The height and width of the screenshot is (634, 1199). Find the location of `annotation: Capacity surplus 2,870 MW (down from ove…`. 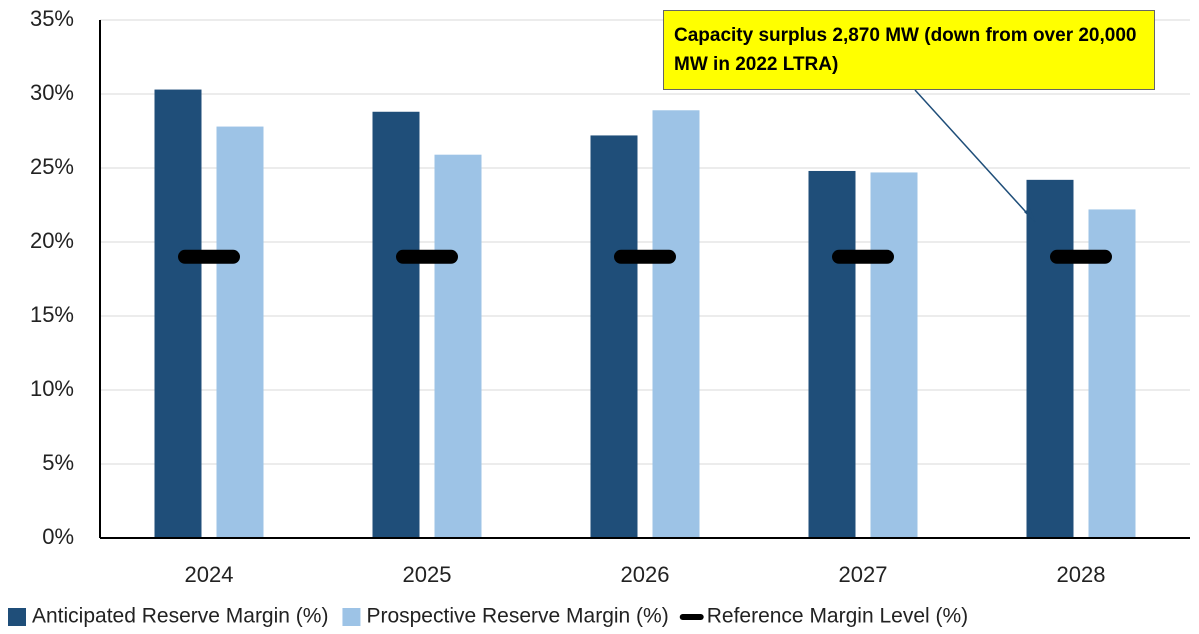

annotation: Capacity surplus 2,870 MW (down from ove… is located at coordinates (909, 50).